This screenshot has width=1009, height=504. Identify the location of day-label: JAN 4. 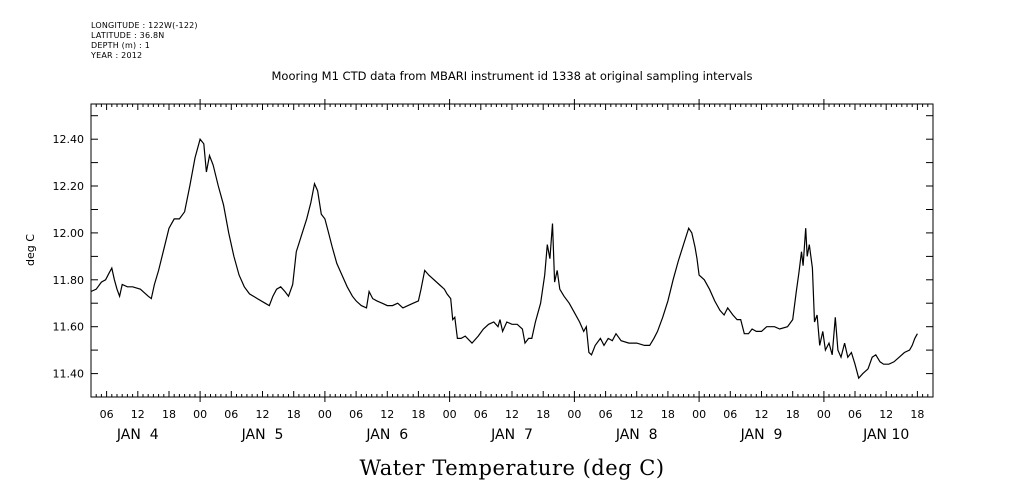
(137, 435).